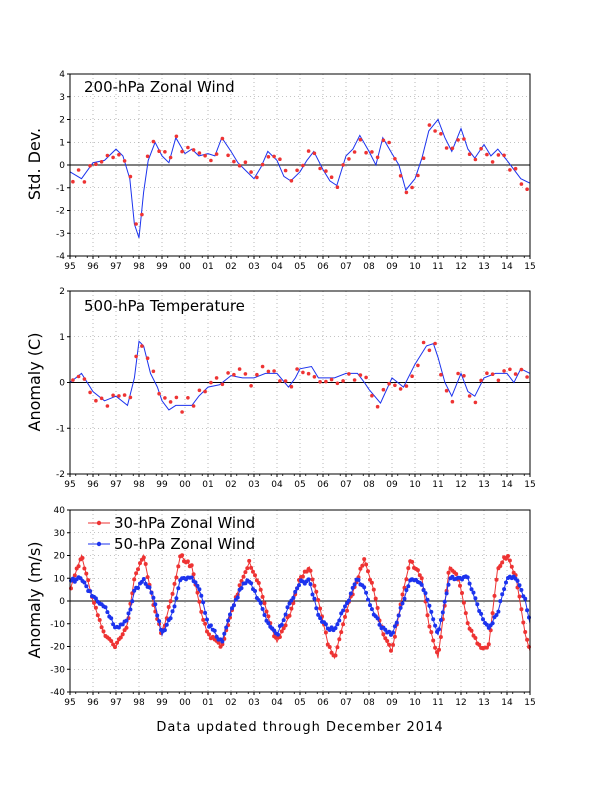 This screenshot has height=800, width=600. What do you see at coordinates (164, 306) in the screenshot?
I see `panel-title: 500-hPa Temperature` at bounding box center [164, 306].